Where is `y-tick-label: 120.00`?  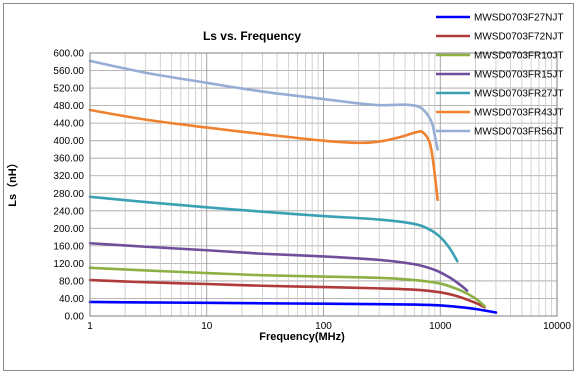
y-tick-label: 120.00 is located at coordinates (68, 264).